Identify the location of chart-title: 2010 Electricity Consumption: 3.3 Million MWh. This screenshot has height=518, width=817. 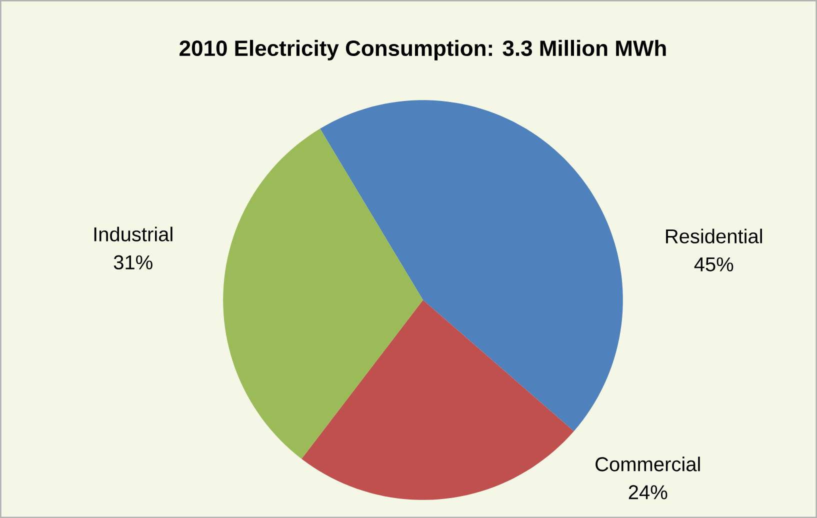
(423, 50).